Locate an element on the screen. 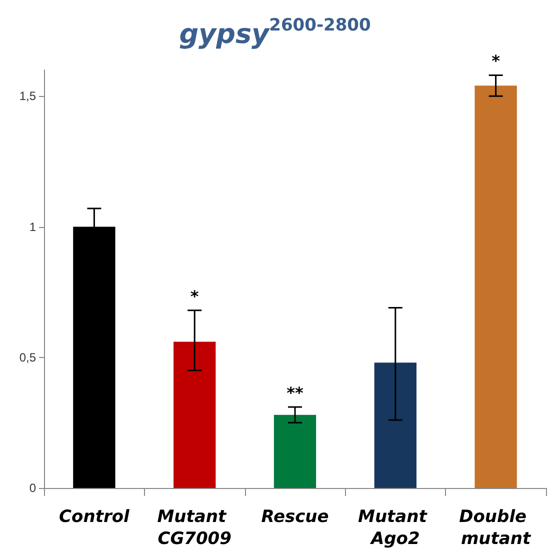  y-tick-label: 0,5 is located at coordinates (27, 357).